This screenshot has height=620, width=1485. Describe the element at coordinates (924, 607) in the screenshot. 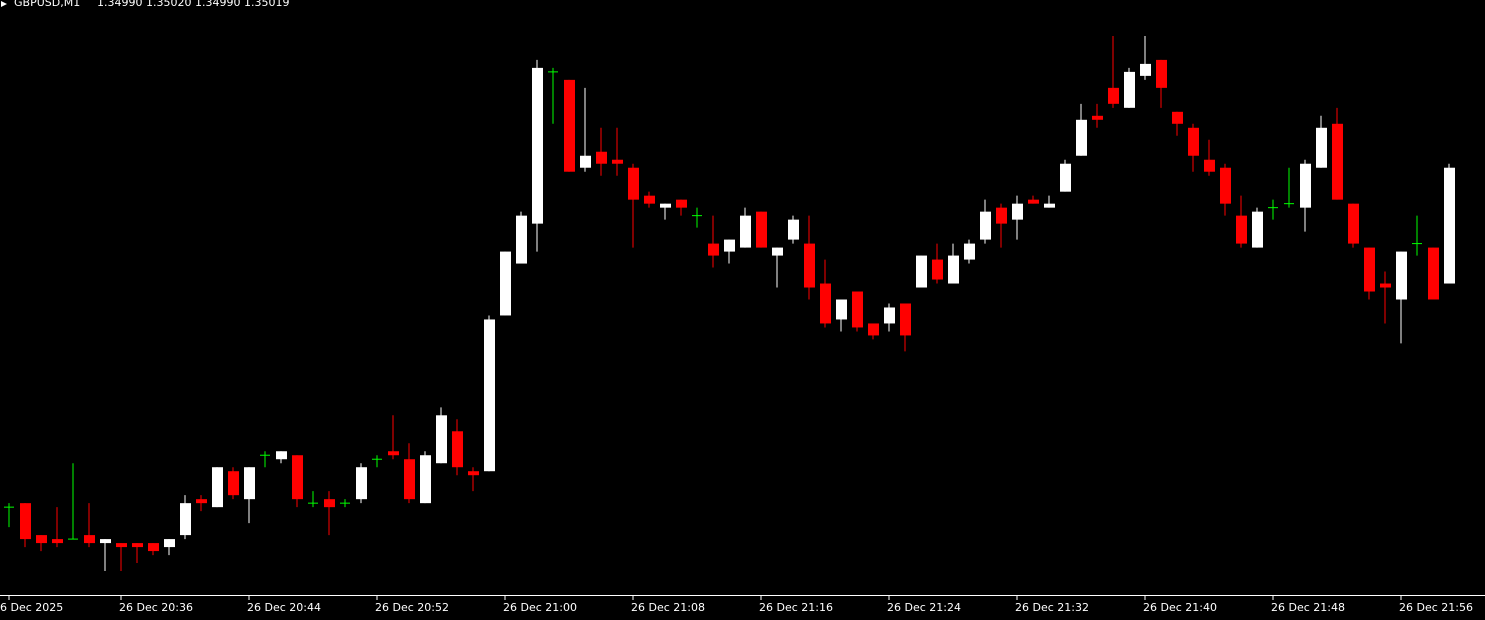

I see `x-tick-label: 26 Dec 21:24` at that location.